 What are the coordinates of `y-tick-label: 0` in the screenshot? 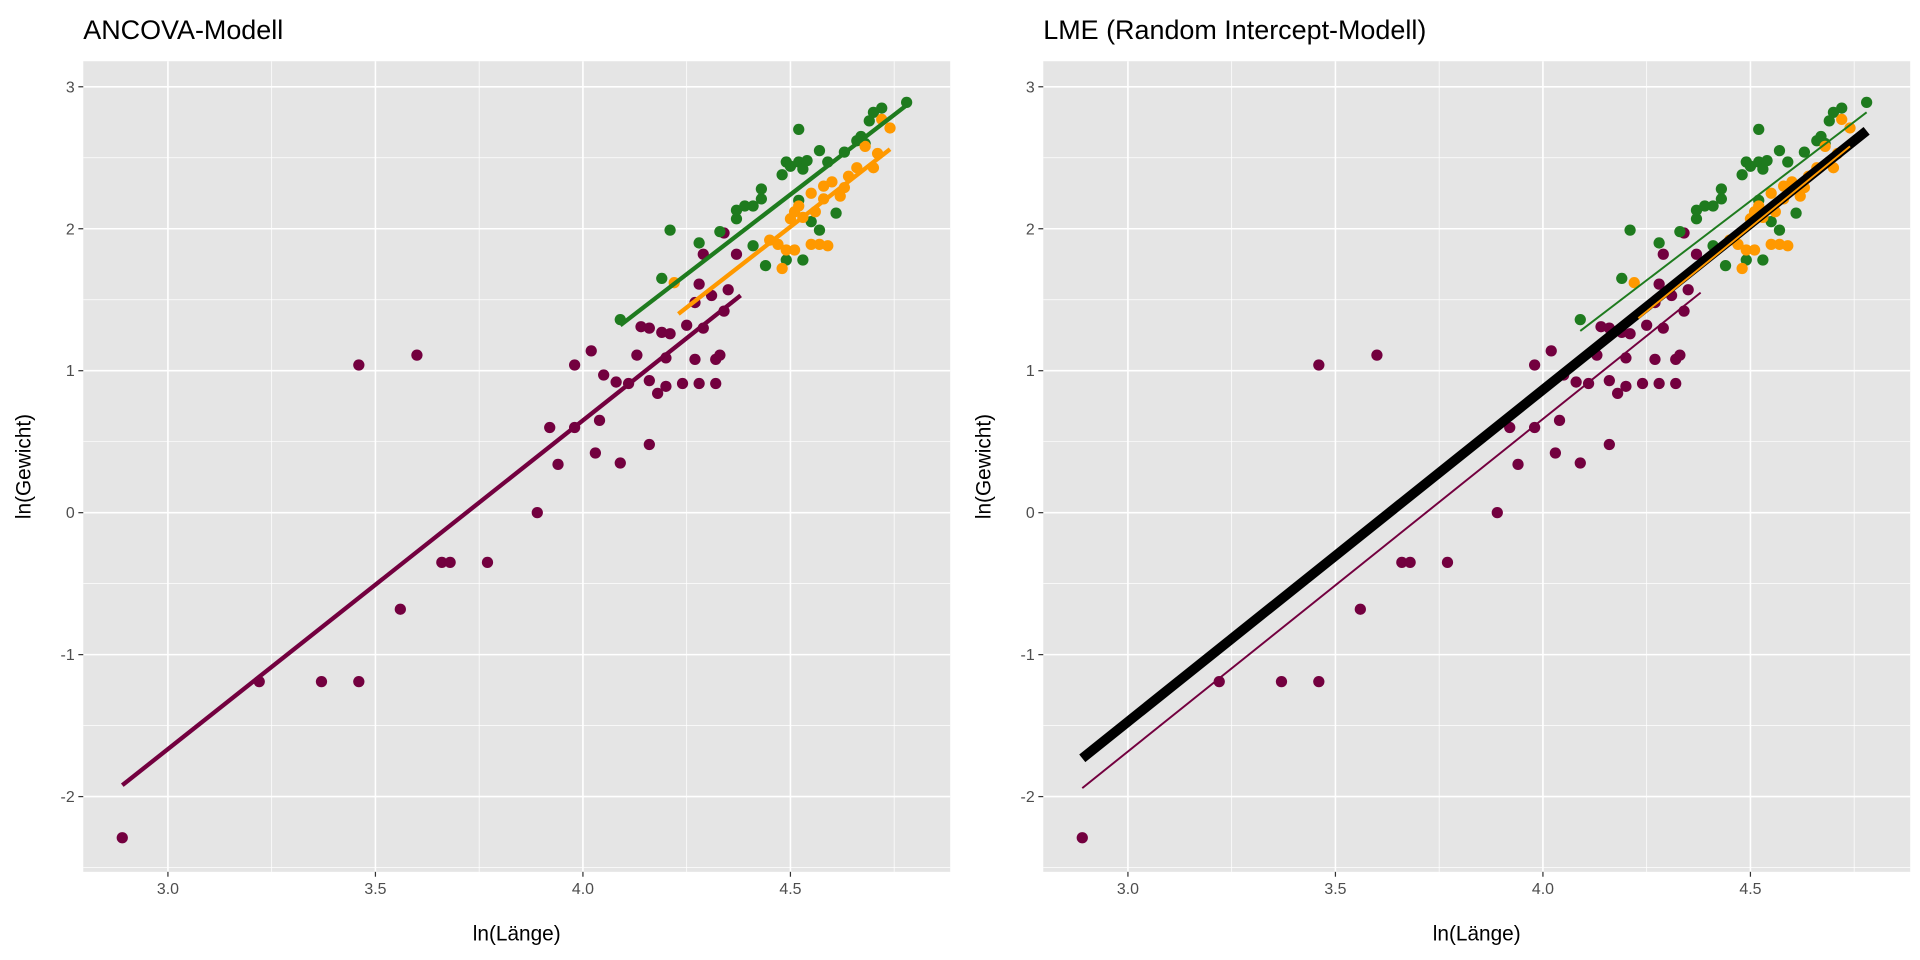 It's located at (1030, 513).